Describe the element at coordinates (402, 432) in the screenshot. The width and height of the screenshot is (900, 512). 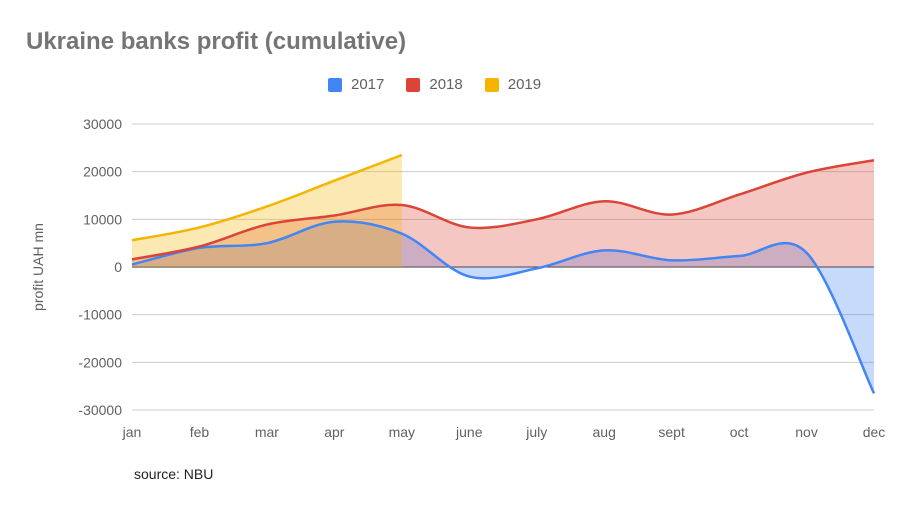
I see `x-tick-label: may` at that location.